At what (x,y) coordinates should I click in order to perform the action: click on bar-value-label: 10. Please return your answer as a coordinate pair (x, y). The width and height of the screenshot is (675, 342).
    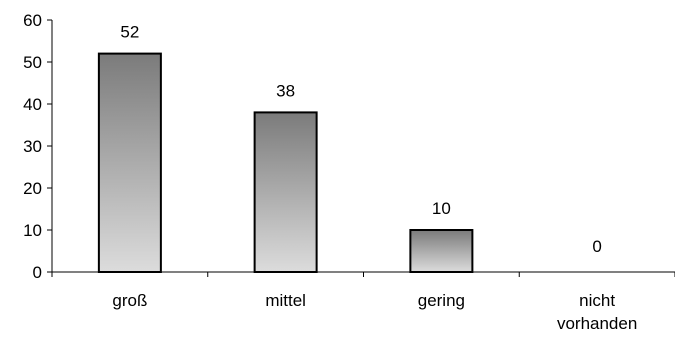
    Looking at the image, I should click on (441, 208).